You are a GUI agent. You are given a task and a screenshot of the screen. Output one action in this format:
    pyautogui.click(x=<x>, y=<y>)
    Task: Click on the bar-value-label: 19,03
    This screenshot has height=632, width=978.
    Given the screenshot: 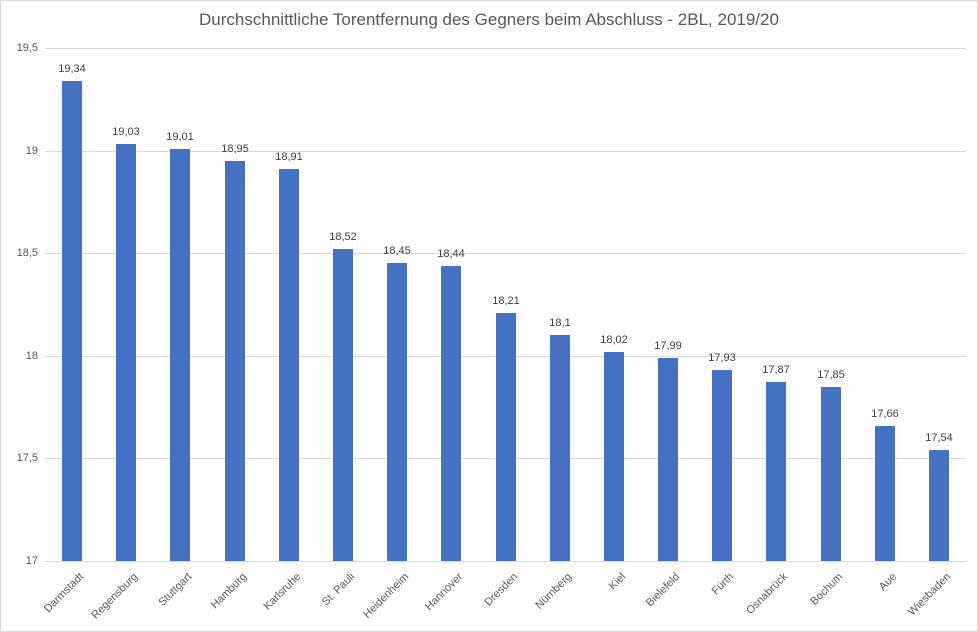 What is the action you would take?
    pyautogui.click(x=126, y=132)
    